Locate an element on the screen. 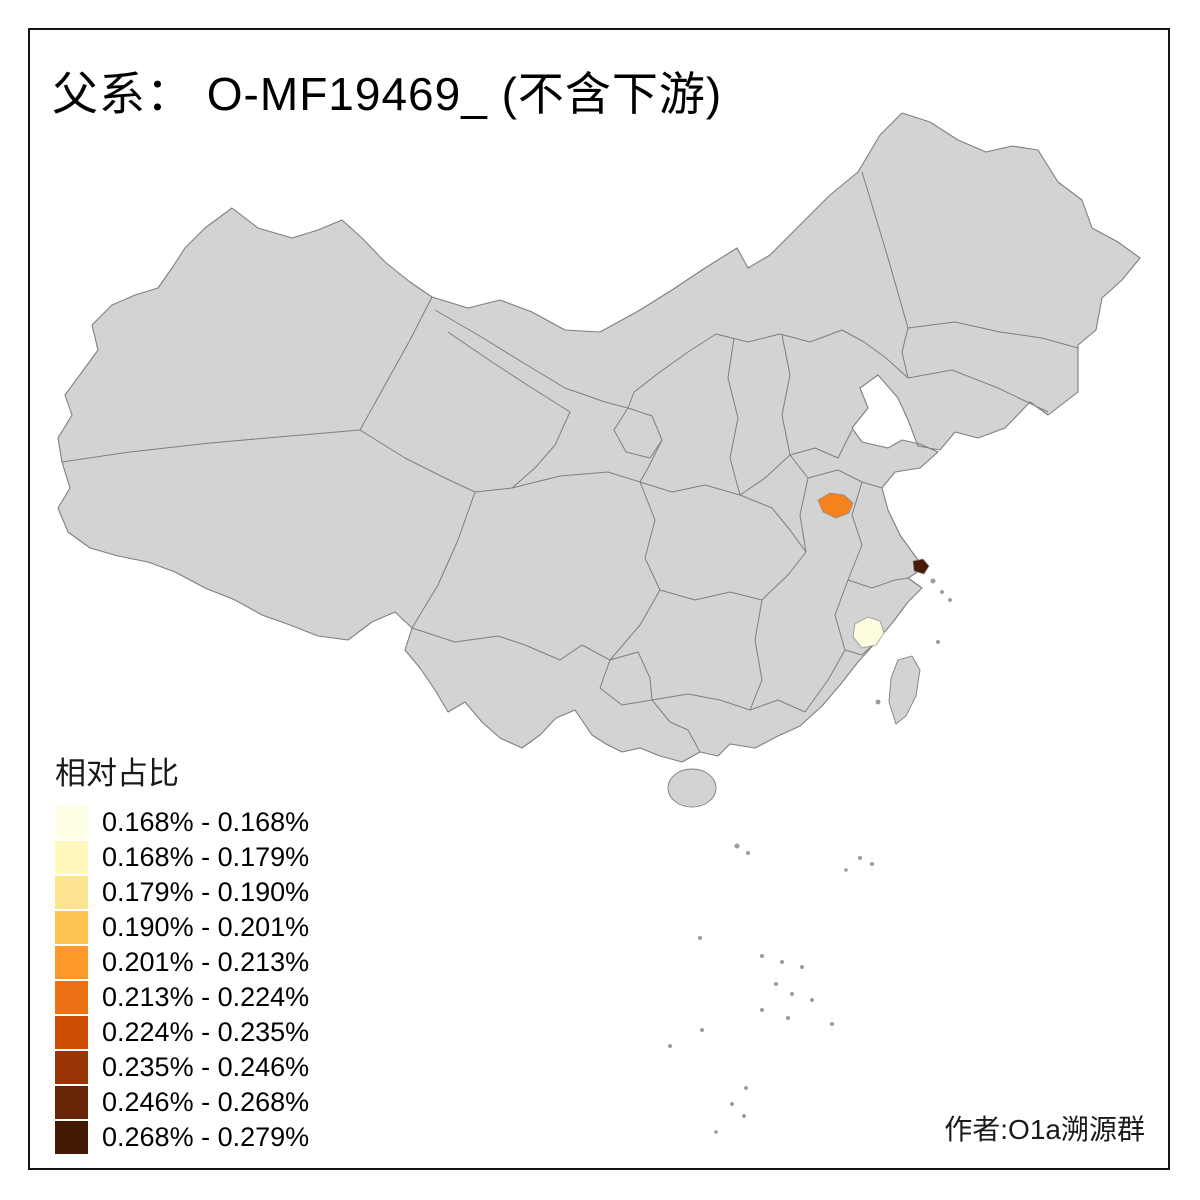 The height and width of the screenshot is (1200, 1200). legend-label: 0.246% - 0.268% is located at coordinates (206, 1101).